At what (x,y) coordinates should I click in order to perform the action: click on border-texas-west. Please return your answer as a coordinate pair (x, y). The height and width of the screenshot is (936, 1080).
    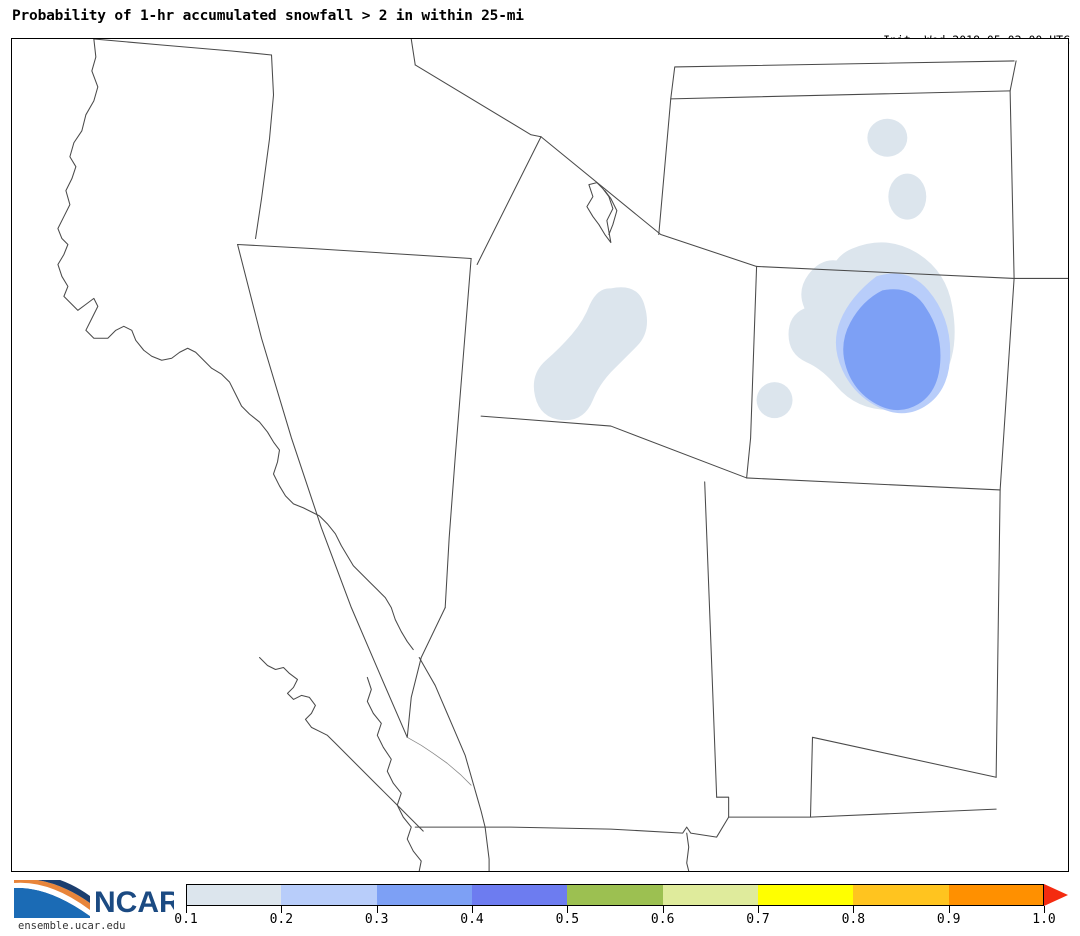
    Looking at the image, I should click on (903, 777).